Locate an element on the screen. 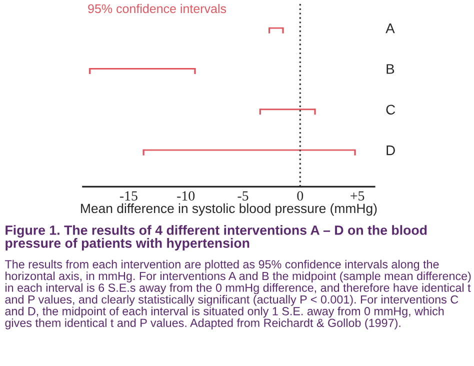  x-tick-label: 0 is located at coordinates (300, 196).